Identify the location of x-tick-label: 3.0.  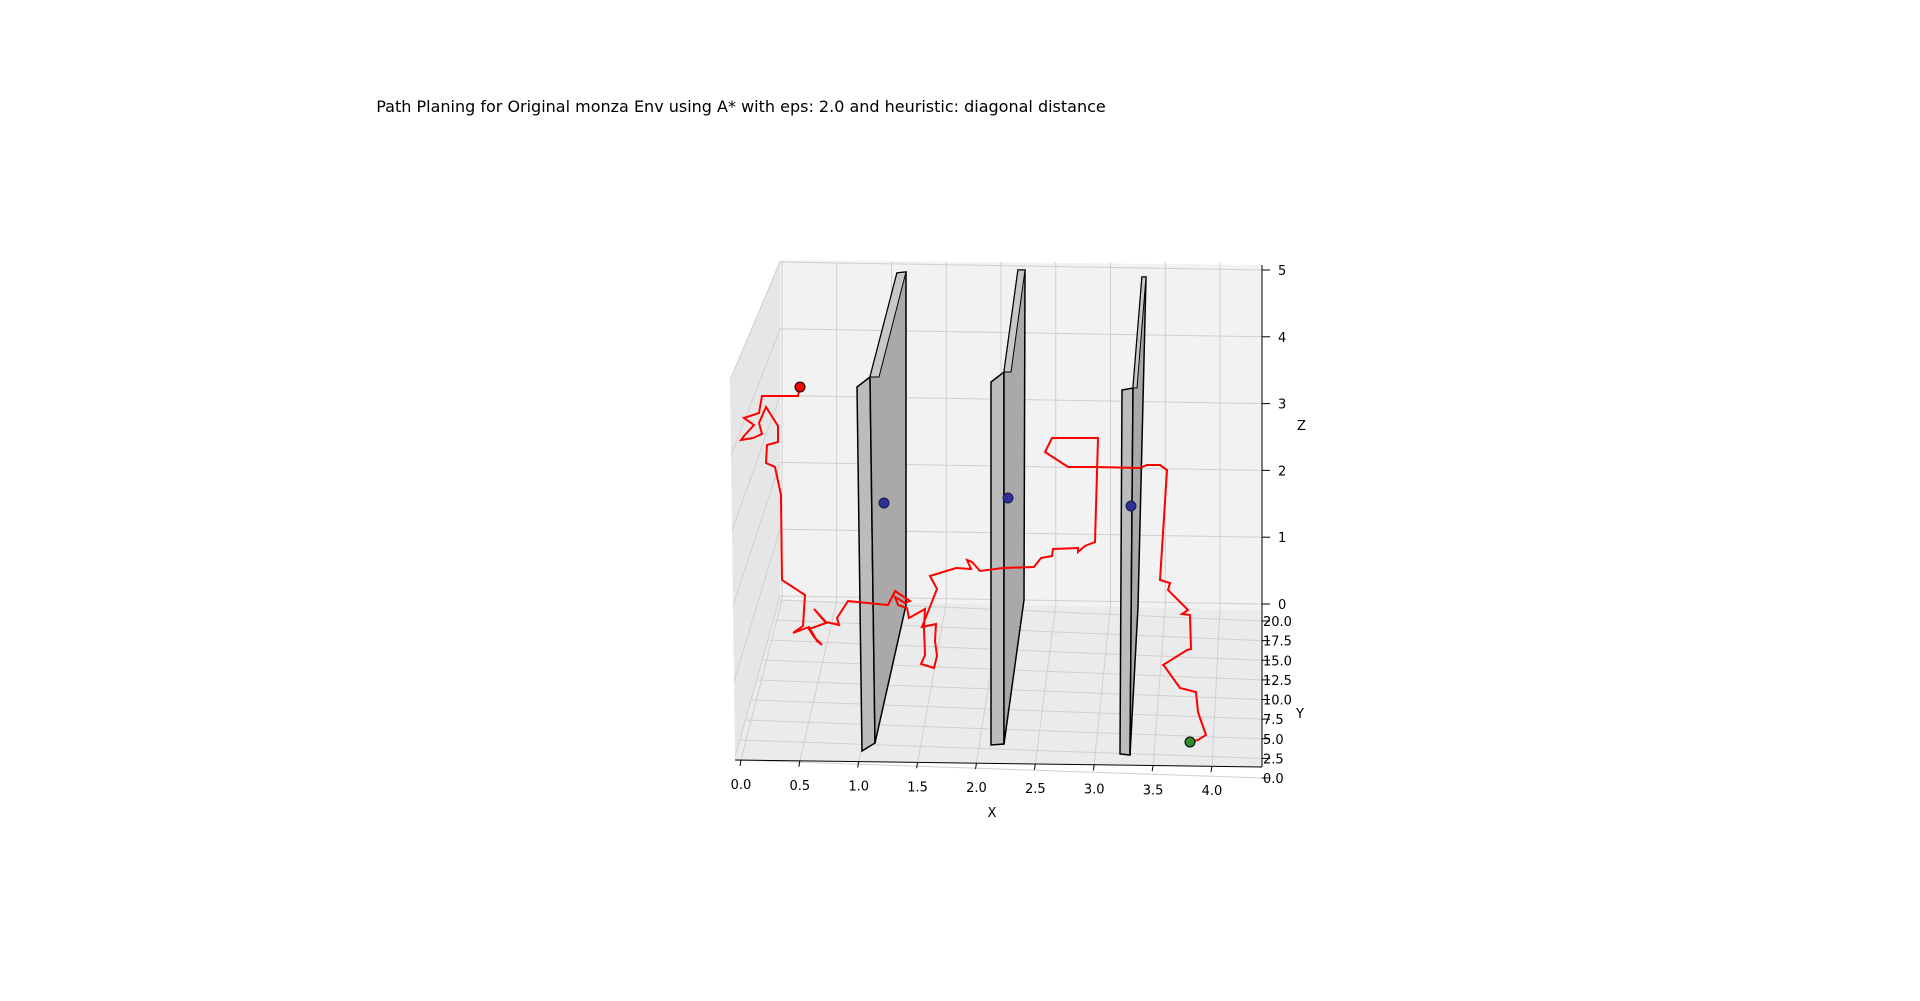
(1094, 790).